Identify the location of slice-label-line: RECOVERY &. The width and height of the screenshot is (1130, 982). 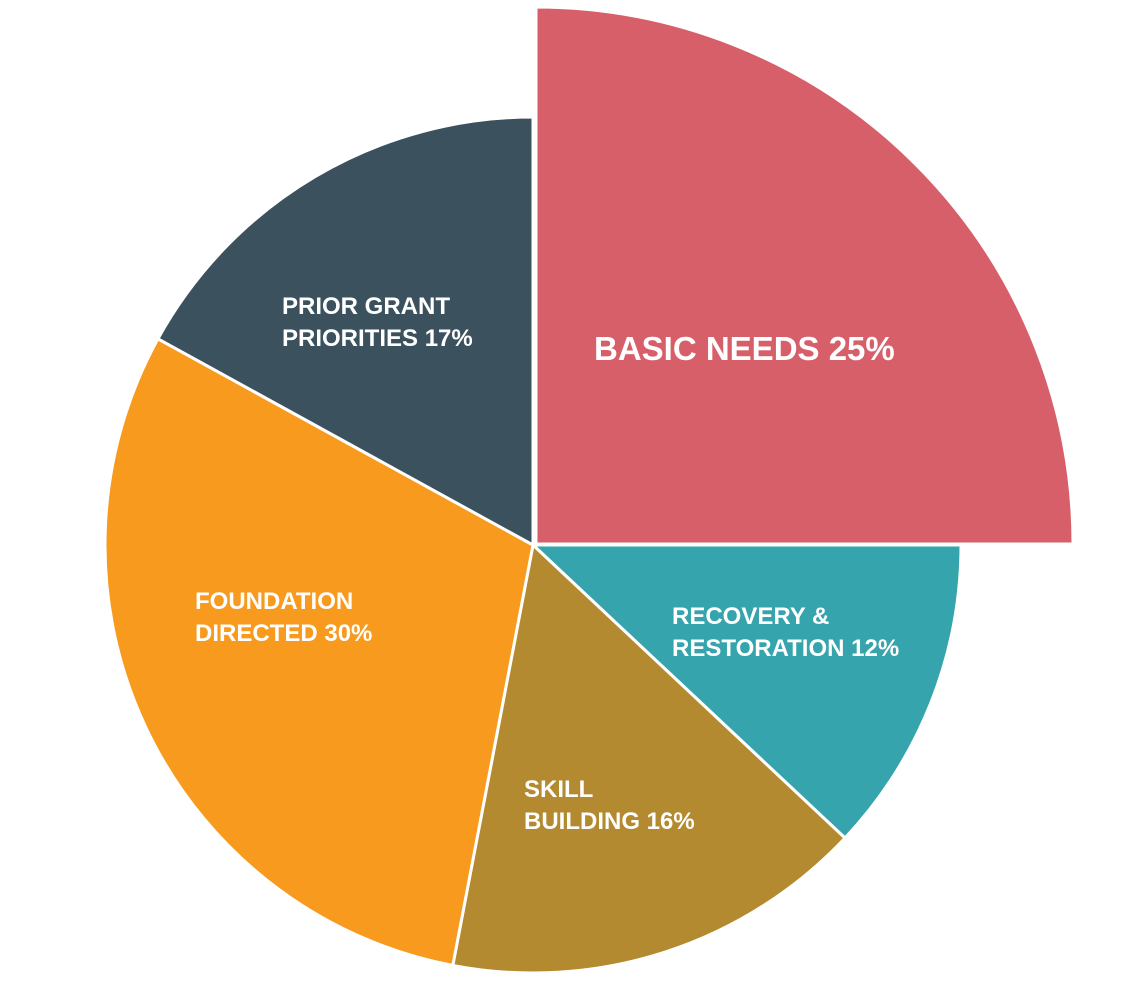
(750, 616).